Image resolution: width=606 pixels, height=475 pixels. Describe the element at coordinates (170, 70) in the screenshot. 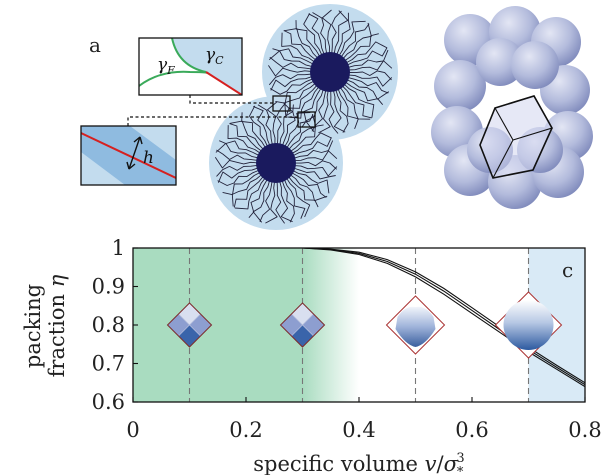

I see `gamma-f-subscript: F` at that location.